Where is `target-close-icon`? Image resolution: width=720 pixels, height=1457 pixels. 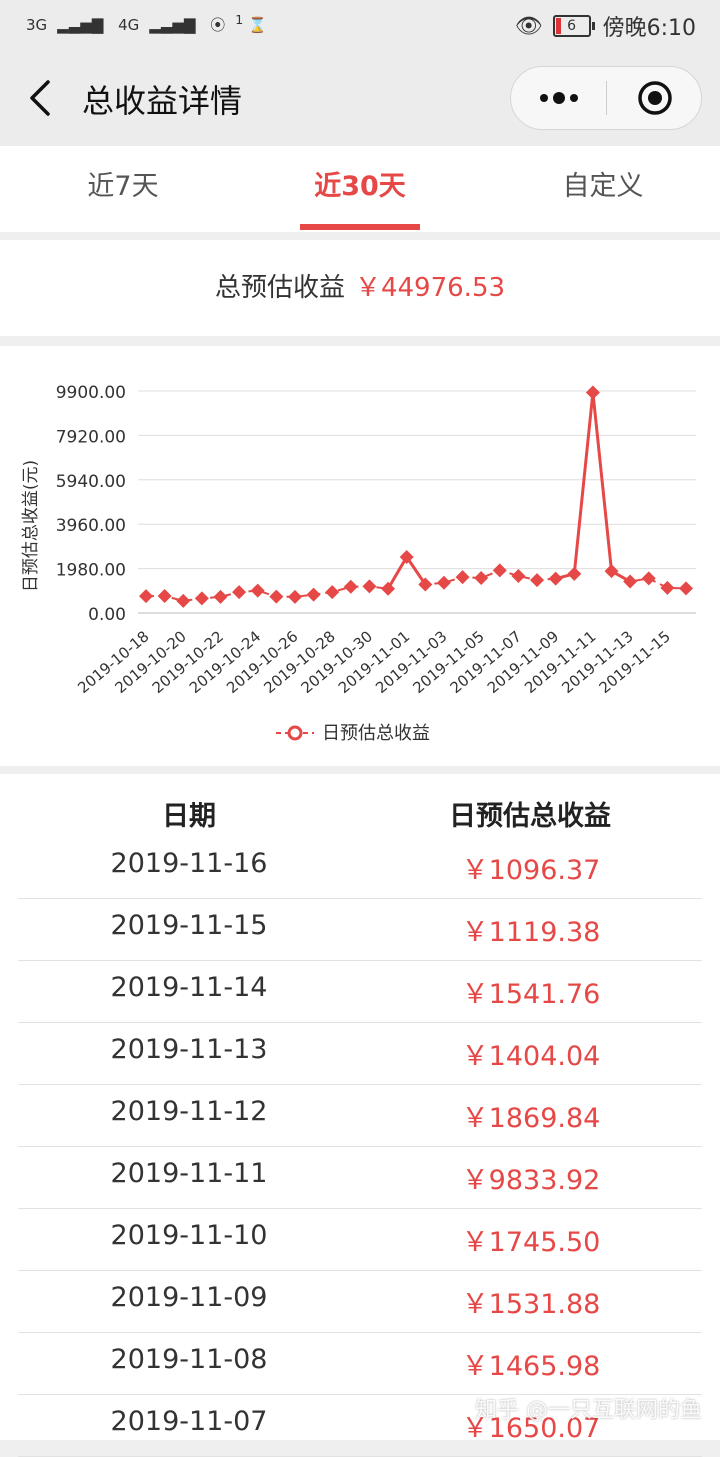 target-close-icon is located at coordinates (655, 98).